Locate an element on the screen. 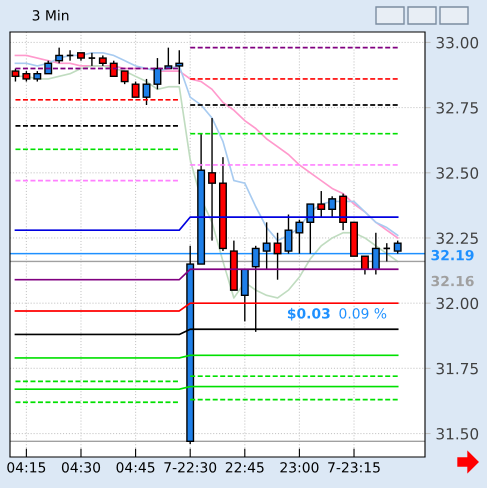 This screenshot has width=487, height=488. x-tick-label: 7-22:30 is located at coordinates (190, 467).